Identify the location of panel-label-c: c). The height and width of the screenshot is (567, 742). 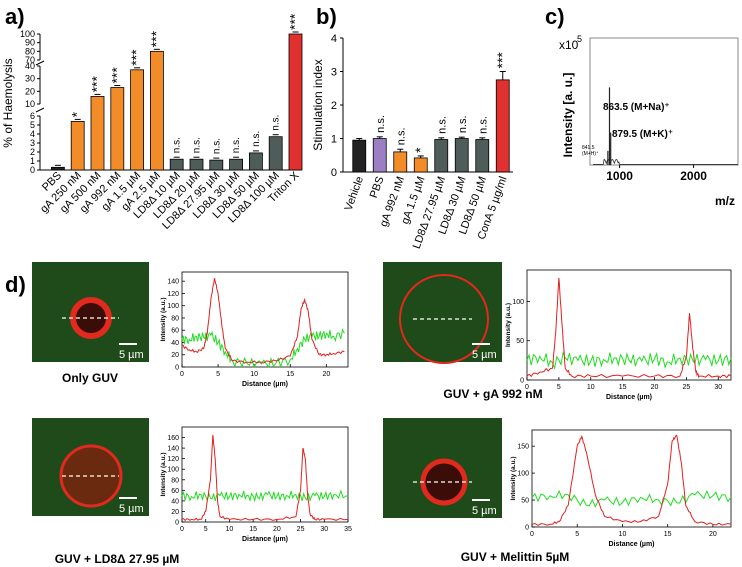
(555, 16).